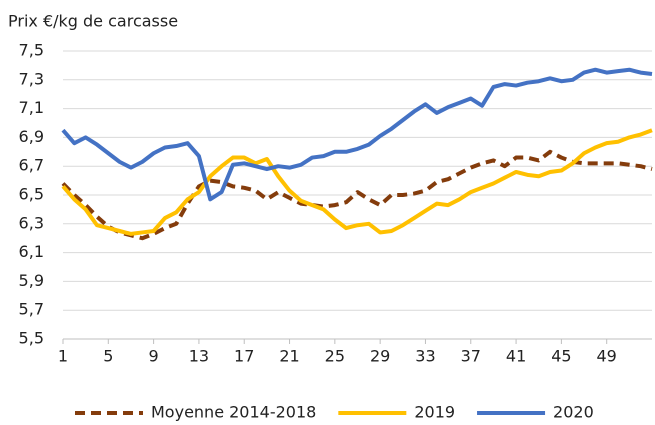 The height and width of the screenshot is (425, 655). Describe the element at coordinates (31, 338) in the screenshot. I see `y-tick-label: 5,5` at that location.